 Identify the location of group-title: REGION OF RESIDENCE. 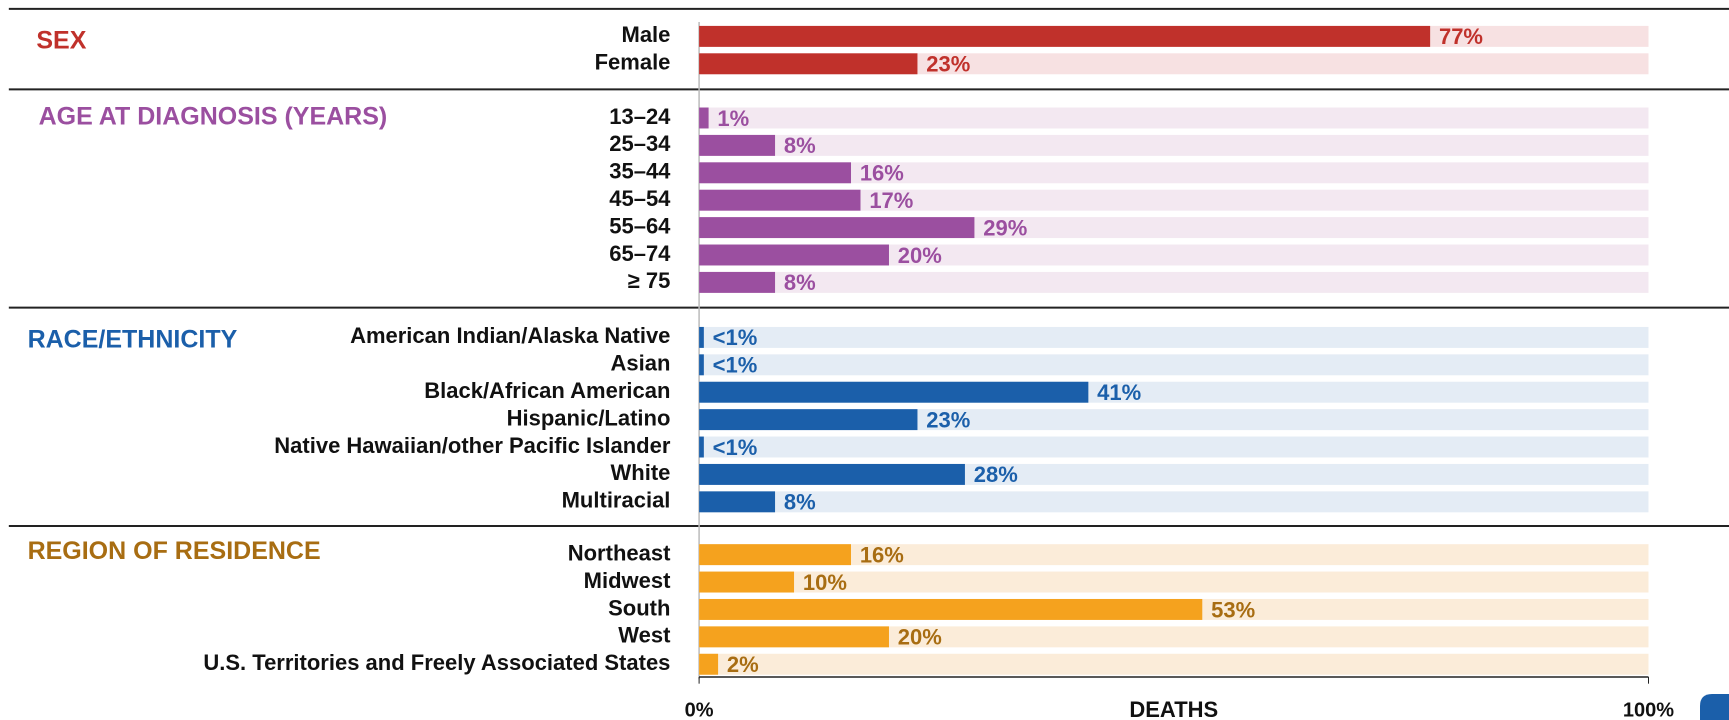
(174, 551).